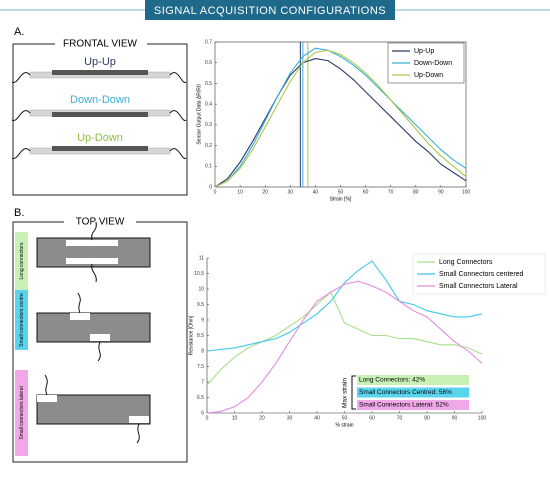  What do you see at coordinates (317, 418) in the screenshot?
I see `x-tick-label: 40` at bounding box center [317, 418].